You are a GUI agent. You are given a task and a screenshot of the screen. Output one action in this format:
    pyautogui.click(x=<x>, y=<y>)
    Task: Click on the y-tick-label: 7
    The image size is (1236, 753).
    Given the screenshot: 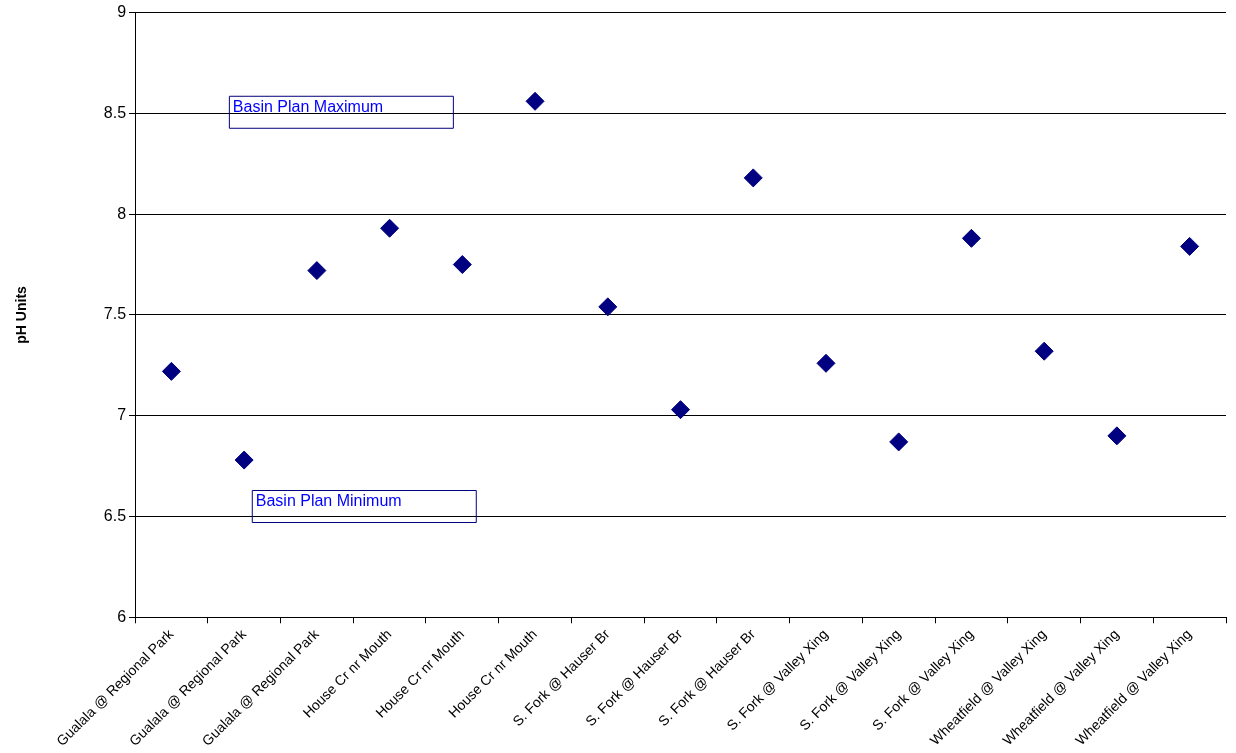 What is the action you would take?
    pyautogui.click(x=122, y=415)
    